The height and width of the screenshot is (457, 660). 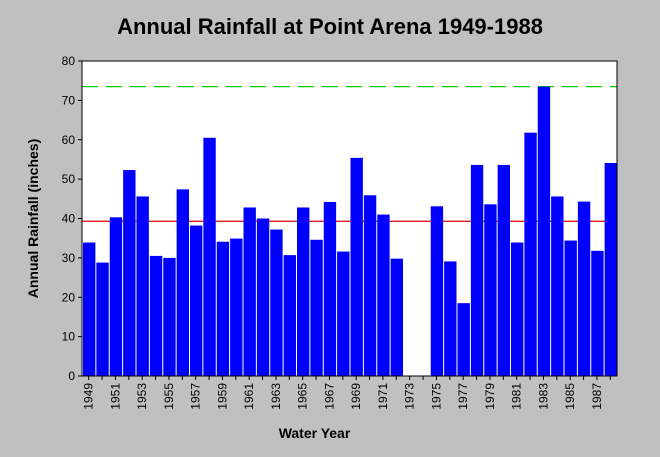 I want to click on x-tick-label: 1951, so click(x=115, y=396).